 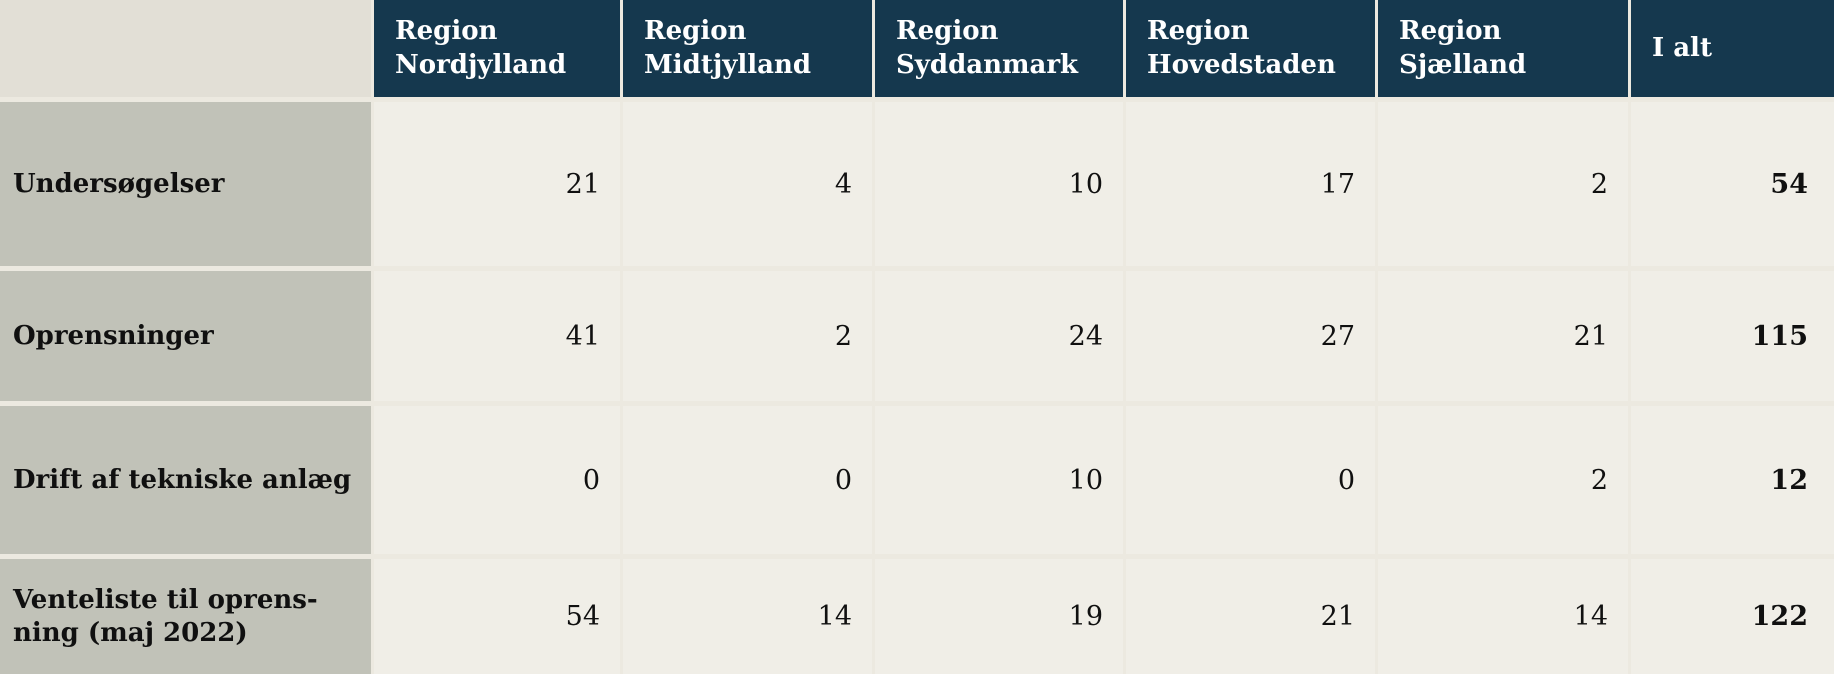 I want to click on column-header-i-alt: I alt, so click(x=1732, y=48).